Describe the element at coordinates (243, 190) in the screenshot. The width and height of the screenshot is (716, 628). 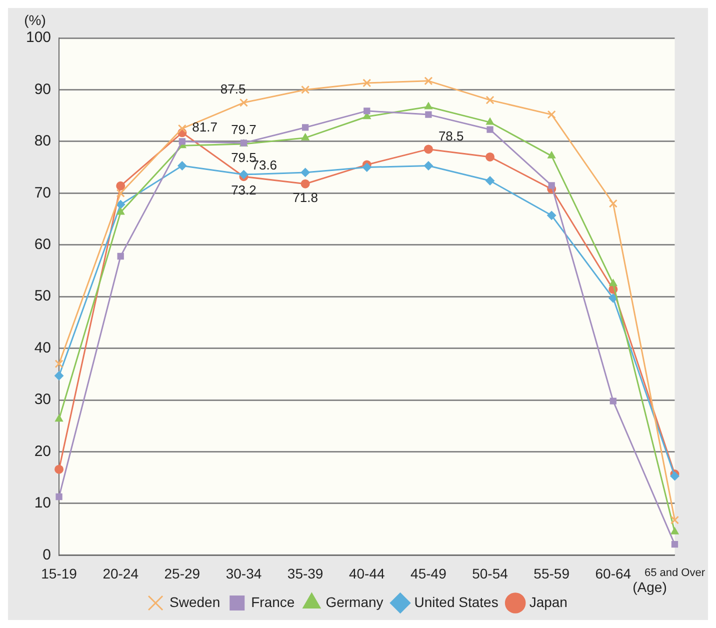
I see `data-label: 73.2` at that location.